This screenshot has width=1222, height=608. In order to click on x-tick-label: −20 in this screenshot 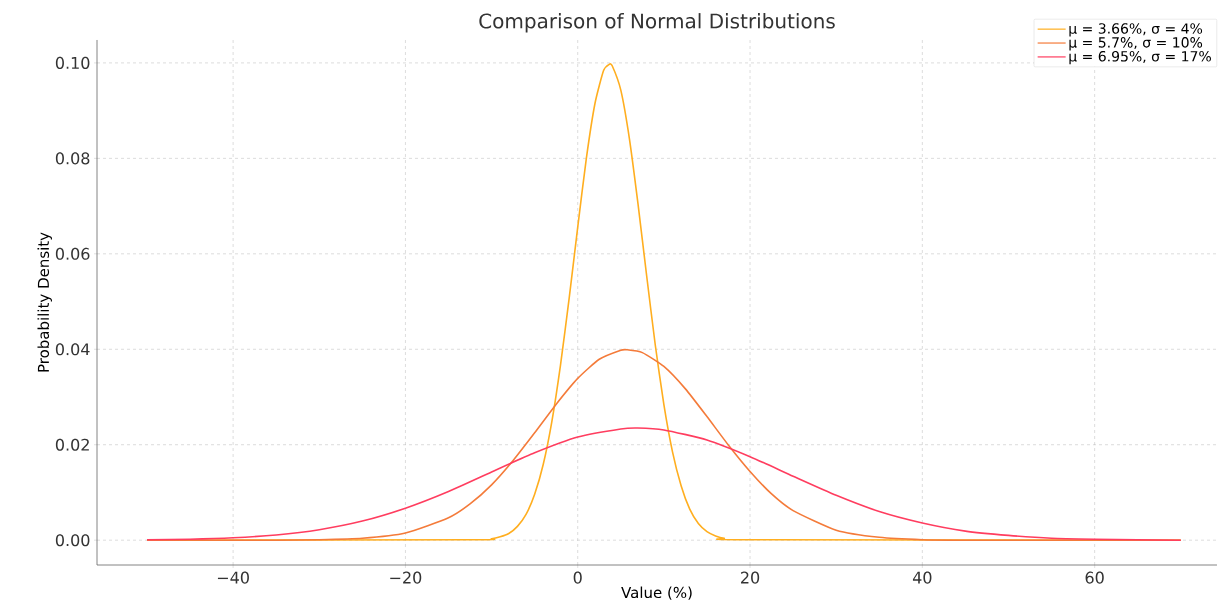, I will do `click(406, 577)`.